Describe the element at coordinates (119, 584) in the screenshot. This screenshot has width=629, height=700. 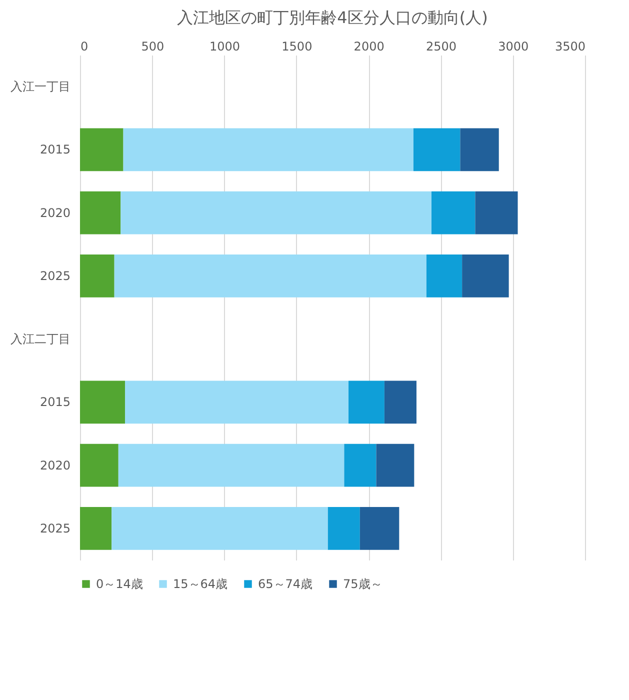
I see `legend-label: 0～14歳` at that location.